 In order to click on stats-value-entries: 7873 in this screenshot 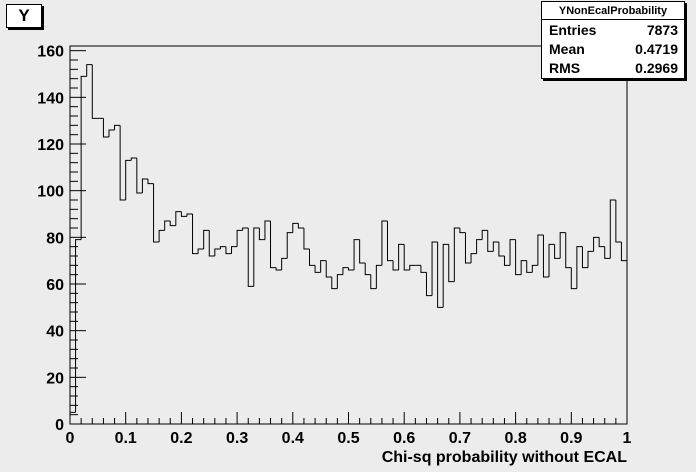, I will do `click(662, 29)`.